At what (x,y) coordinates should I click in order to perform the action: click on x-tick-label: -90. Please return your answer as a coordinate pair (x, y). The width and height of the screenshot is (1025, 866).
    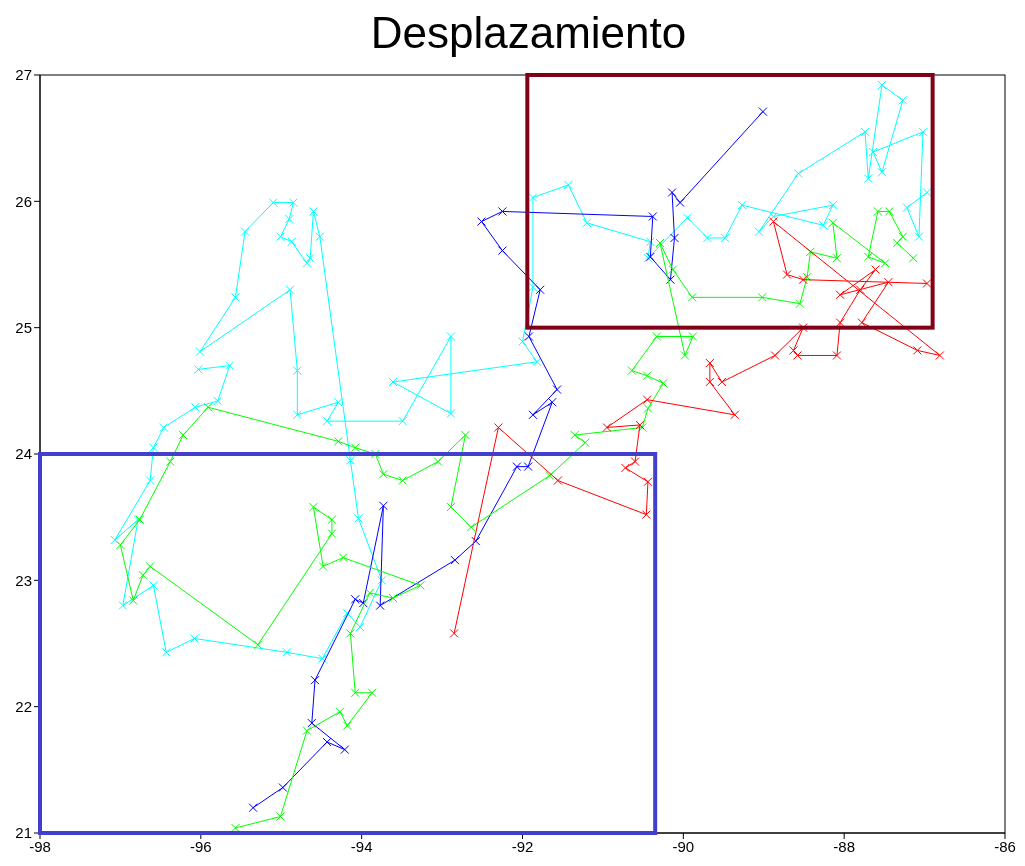
    Looking at the image, I should click on (683, 846).